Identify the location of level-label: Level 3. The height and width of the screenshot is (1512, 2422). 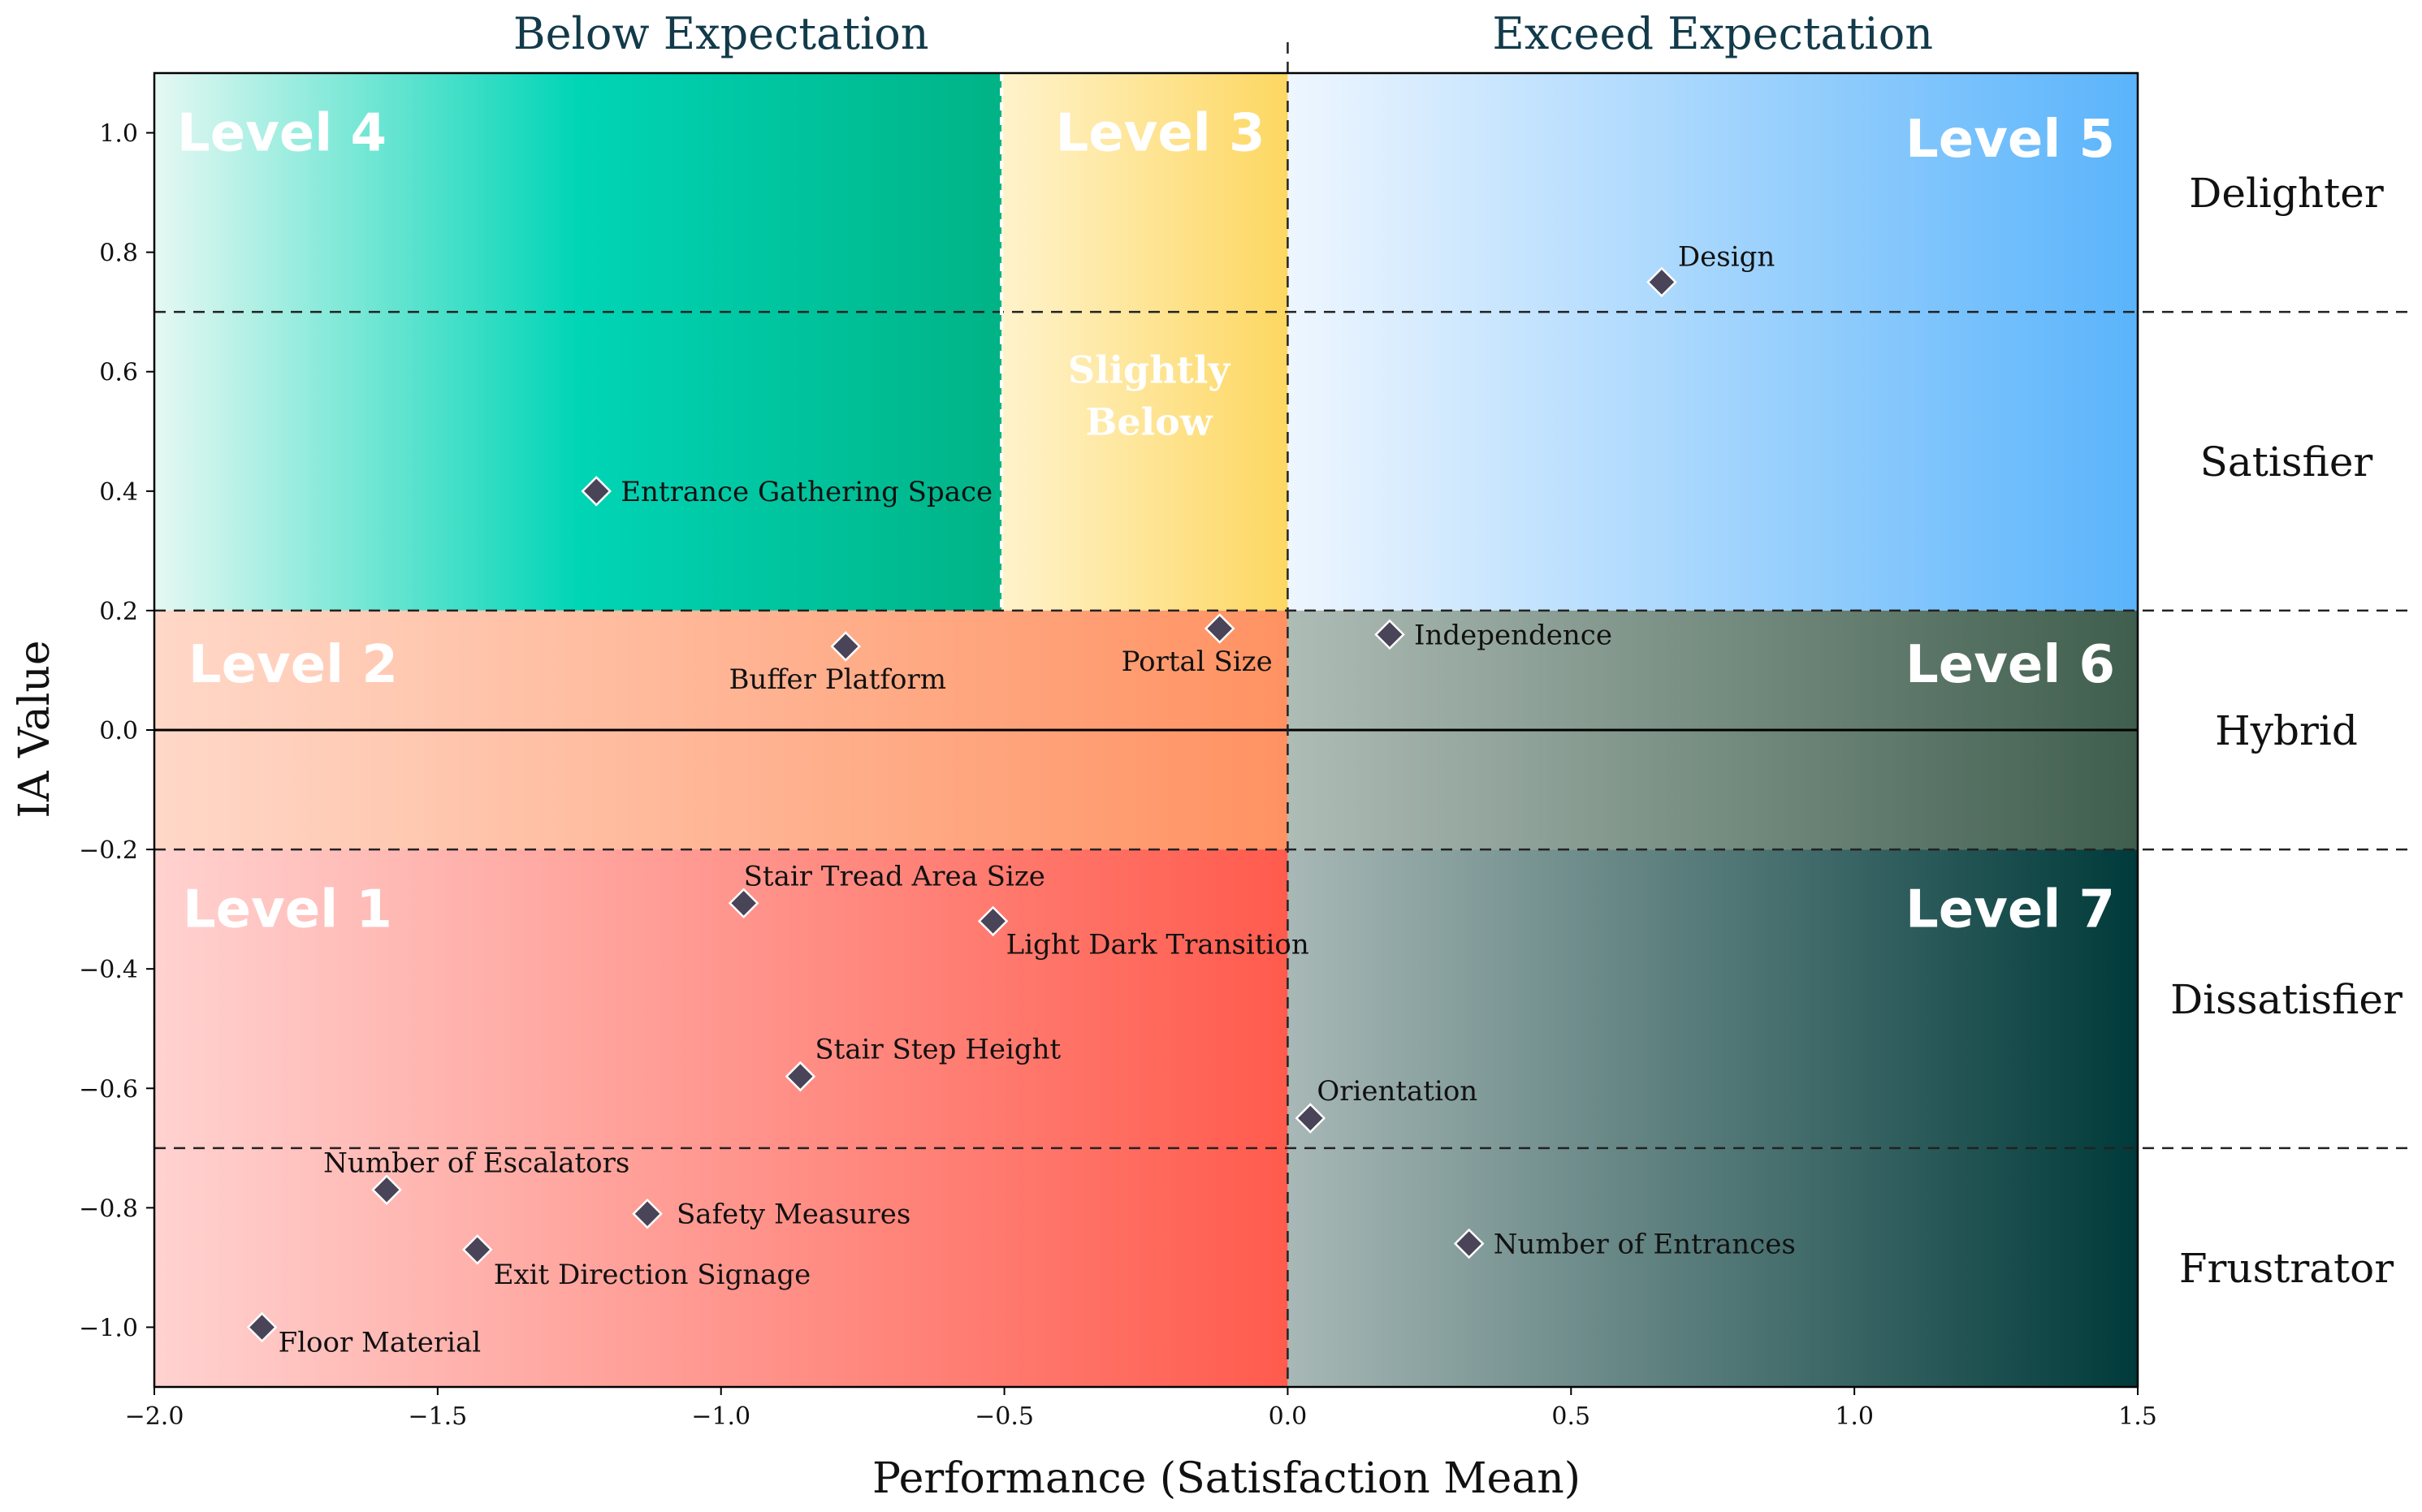
(1160, 134).